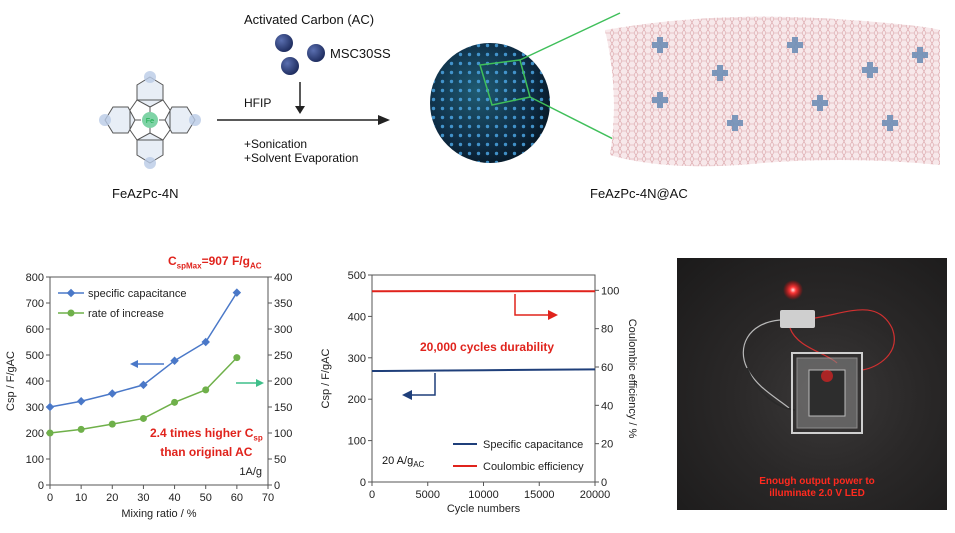 The height and width of the screenshot is (533, 955). I want to click on photo-illustration, so click(818, 357).